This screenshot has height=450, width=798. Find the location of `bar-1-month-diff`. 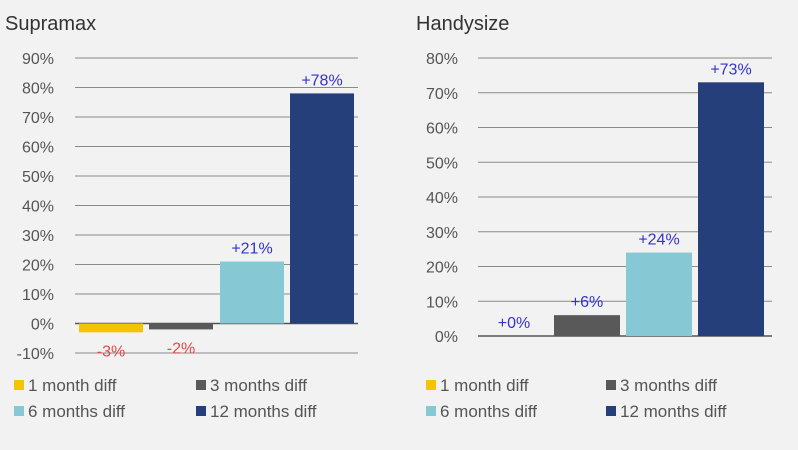

bar-1-month-diff is located at coordinates (111, 328).